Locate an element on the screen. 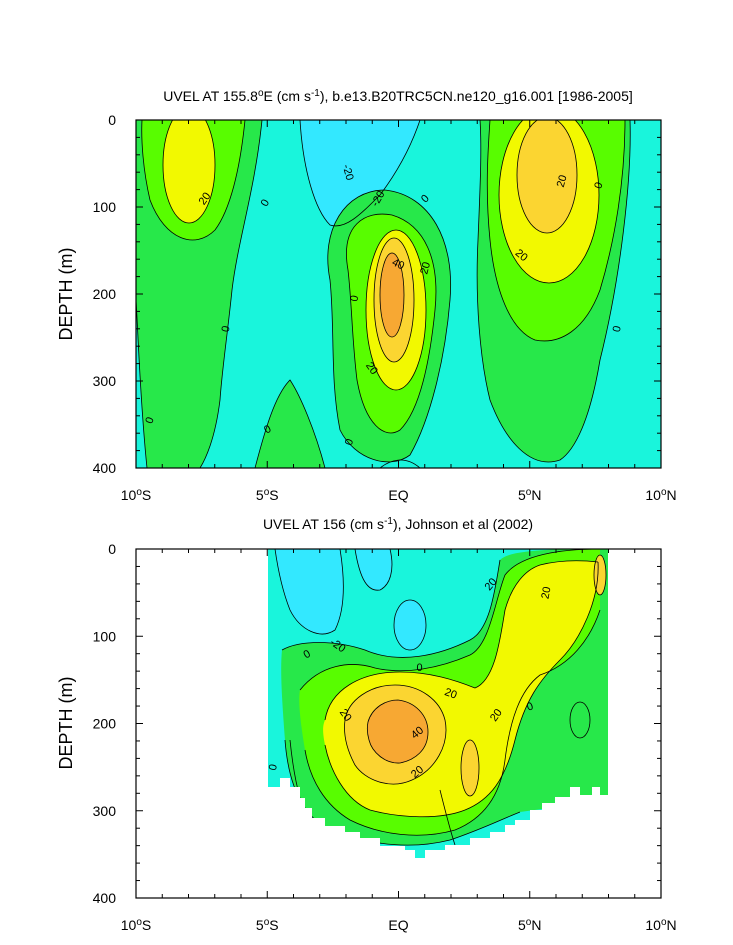 The image size is (733, 945). contour-label: 40 is located at coordinates (398, 264).